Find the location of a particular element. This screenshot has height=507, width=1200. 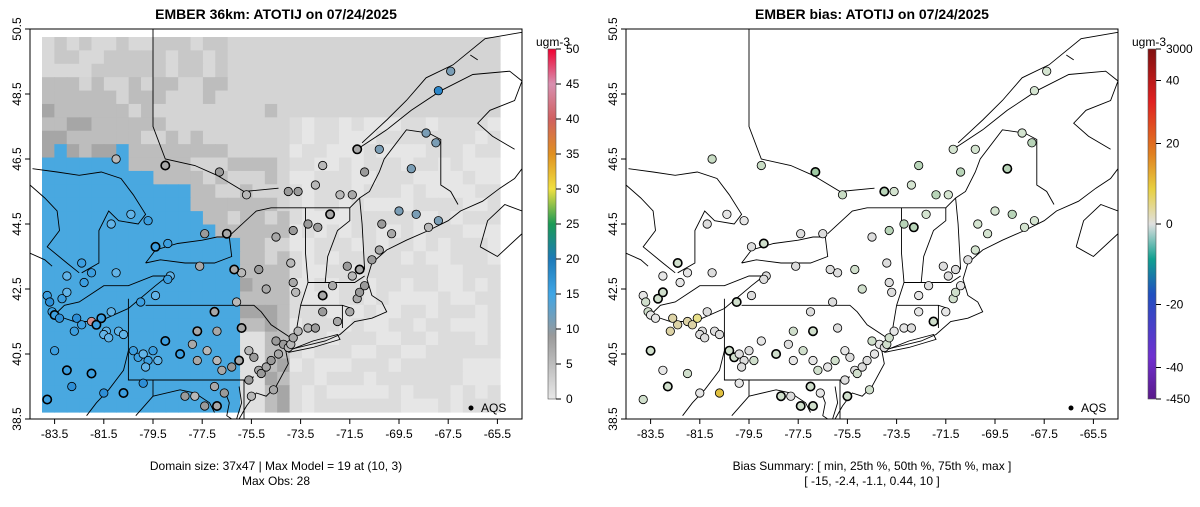

left-colorbar-tick-label: 30 is located at coordinates (573, 189).